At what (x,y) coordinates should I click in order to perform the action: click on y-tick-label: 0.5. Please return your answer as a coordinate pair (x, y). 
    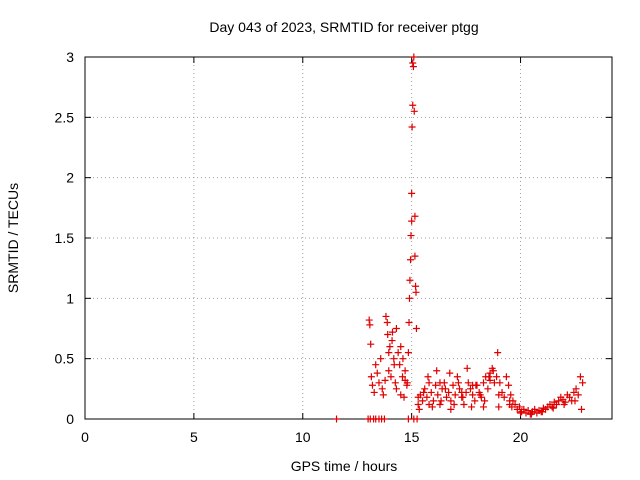
    Looking at the image, I should click on (65, 359).